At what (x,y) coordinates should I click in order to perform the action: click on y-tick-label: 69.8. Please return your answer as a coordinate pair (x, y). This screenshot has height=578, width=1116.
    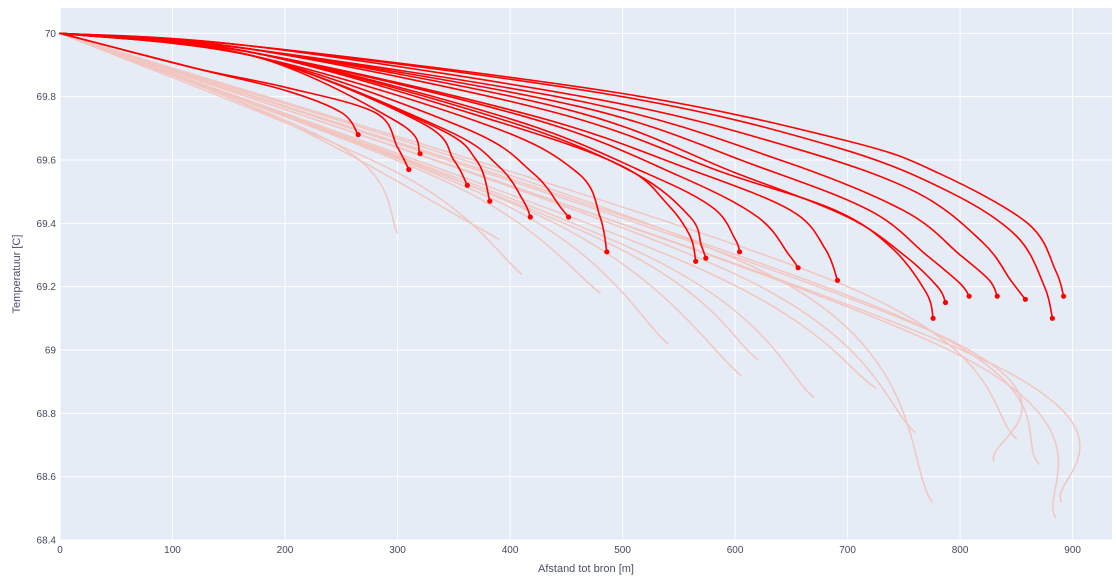
    Looking at the image, I should click on (47, 97).